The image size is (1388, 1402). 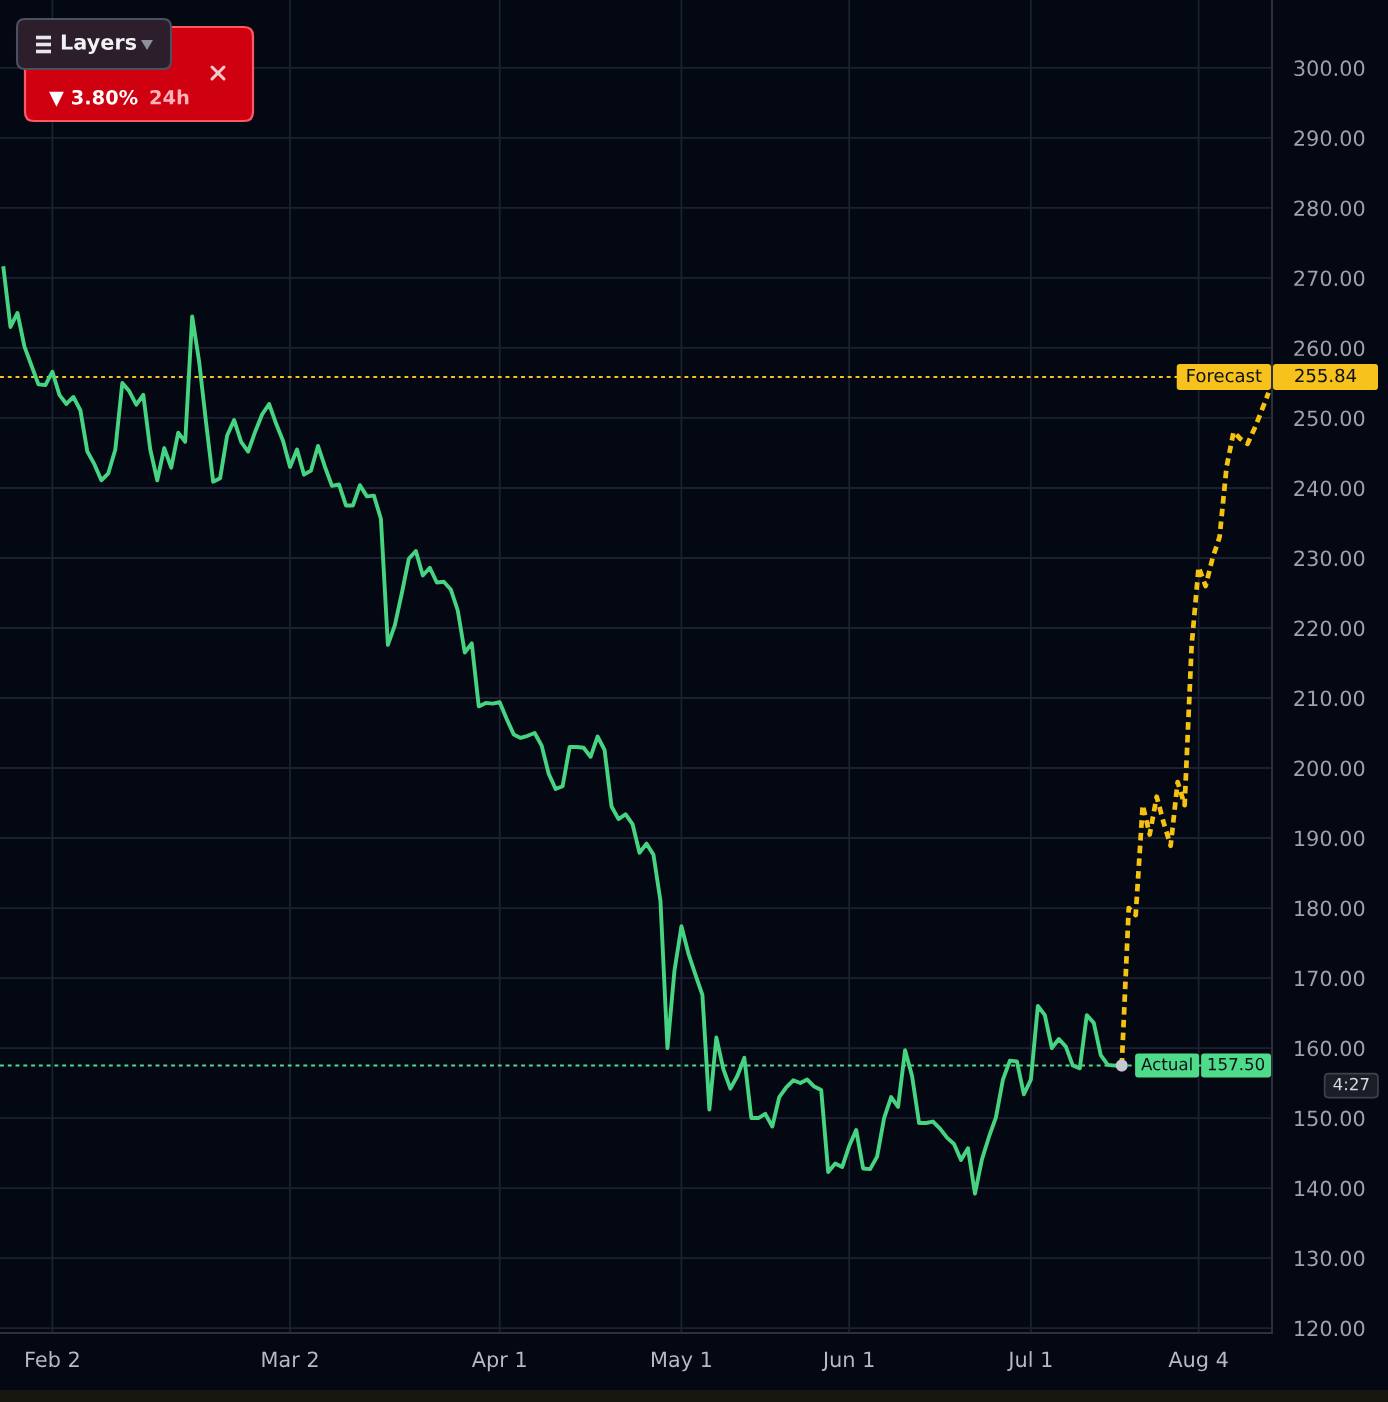 What do you see at coordinates (1329, 68) in the screenshot?
I see `y-tick-label: 300.00` at bounding box center [1329, 68].